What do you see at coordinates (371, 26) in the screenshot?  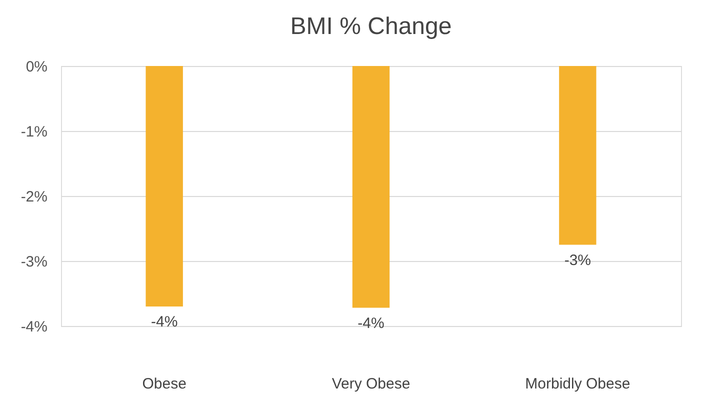 I see `chart-title: BMI % Change` at bounding box center [371, 26].